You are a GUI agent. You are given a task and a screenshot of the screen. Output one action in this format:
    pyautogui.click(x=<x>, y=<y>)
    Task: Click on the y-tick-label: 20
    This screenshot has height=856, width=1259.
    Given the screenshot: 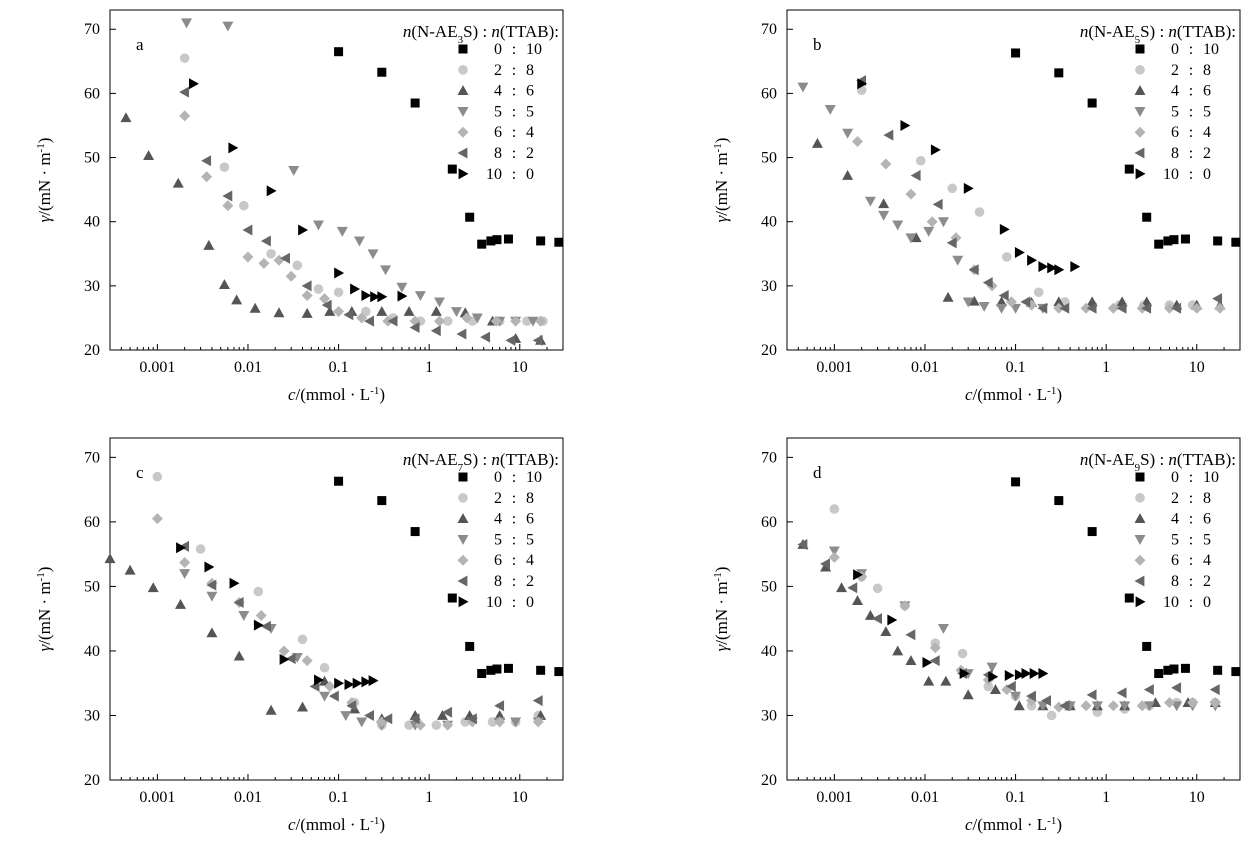 What is the action you would take?
    pyautogui.click(x=92, y=780)
    